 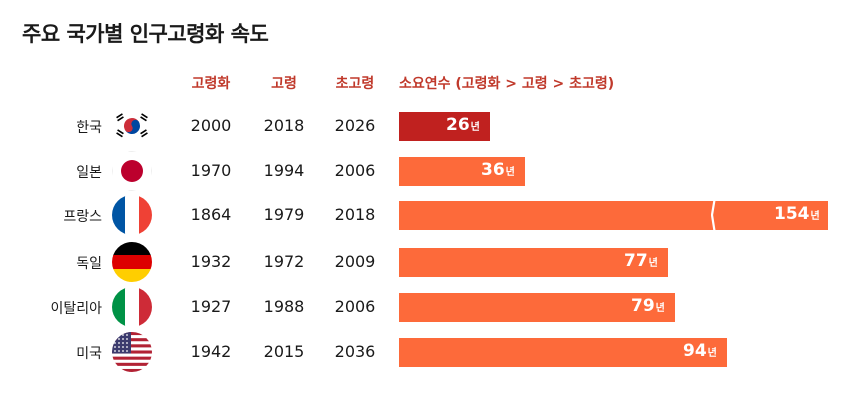 What do you see at coordinates (145, 34) in the screenshot?
I see `chart-title: 주요 국가별 인구고령화 속도` at bounding box center [145, 34].